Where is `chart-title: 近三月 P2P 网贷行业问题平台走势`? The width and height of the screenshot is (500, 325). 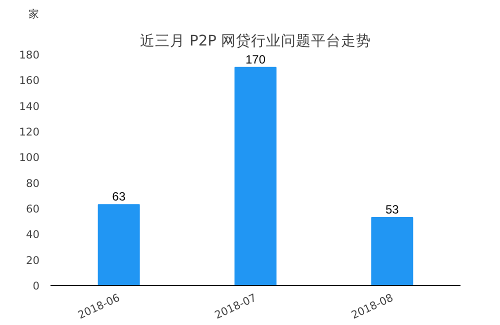
chart-title: 近三月 P2P 网贷行业问题平台走势 is located at coordinates (256, 41).